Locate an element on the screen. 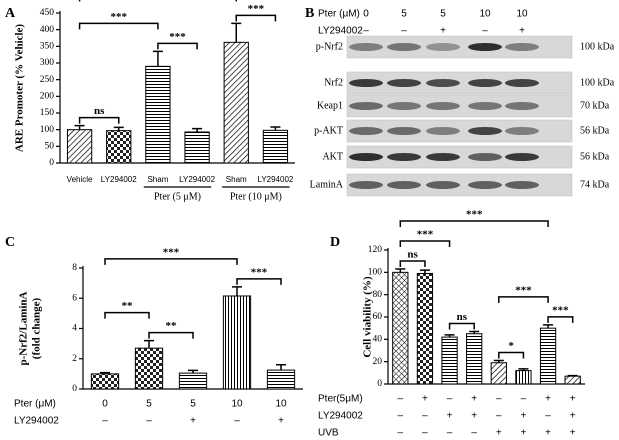 The width and height of the screenshot is (619, 440). y-axis-label: (fold change) is located at coordinates (37, 328).